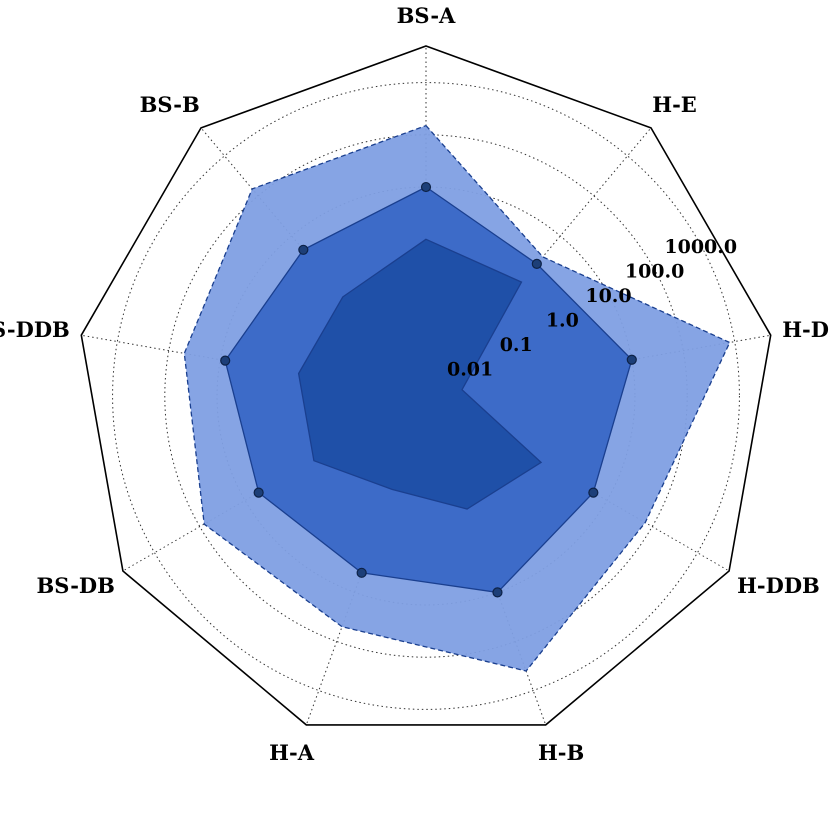 The image size is (830, 830). What do you see at coordinates (292, 752) in the screenshot?
I see `axis-label-h-a: H-A` at bounding box center [292, 752].